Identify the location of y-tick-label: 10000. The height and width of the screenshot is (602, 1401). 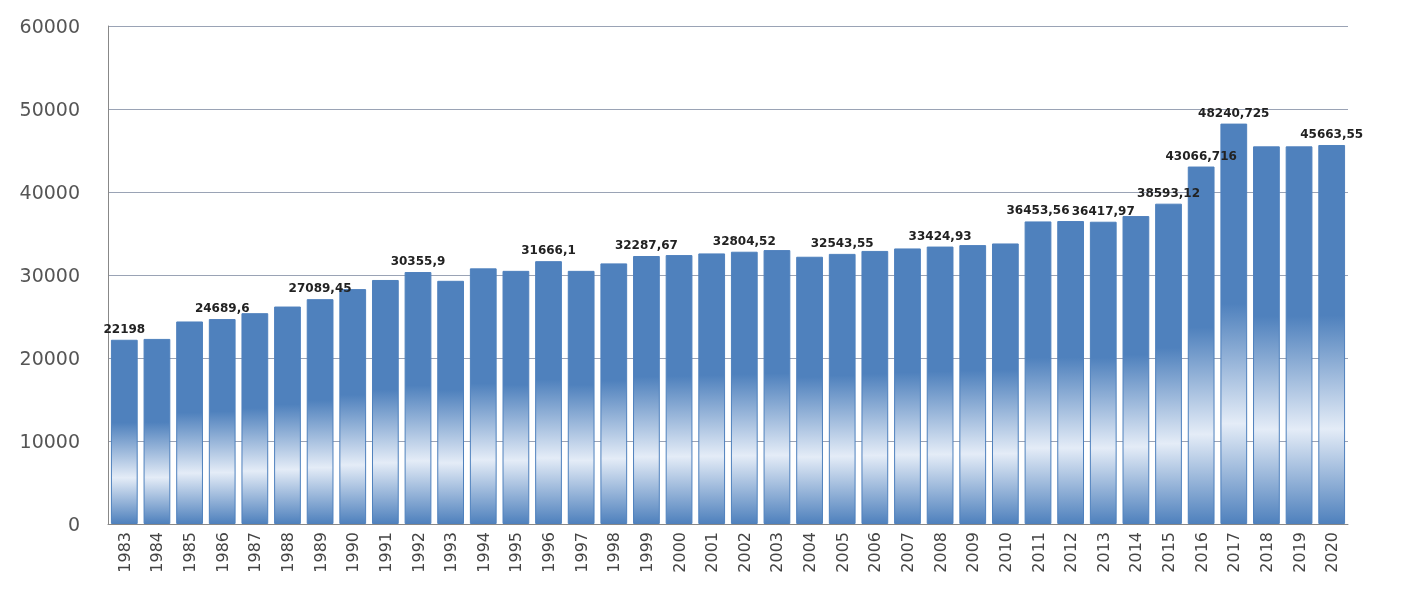
(49, 441).